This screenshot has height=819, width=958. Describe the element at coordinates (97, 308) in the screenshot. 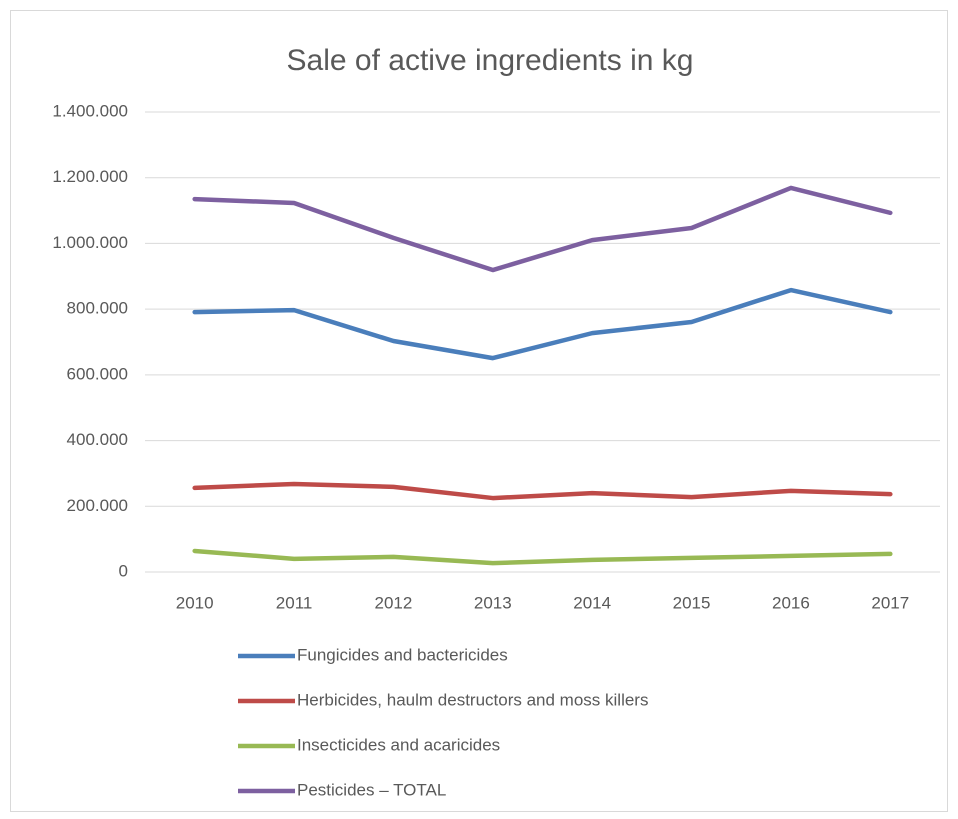

I see `y-tick-label: 800.000` at that location.